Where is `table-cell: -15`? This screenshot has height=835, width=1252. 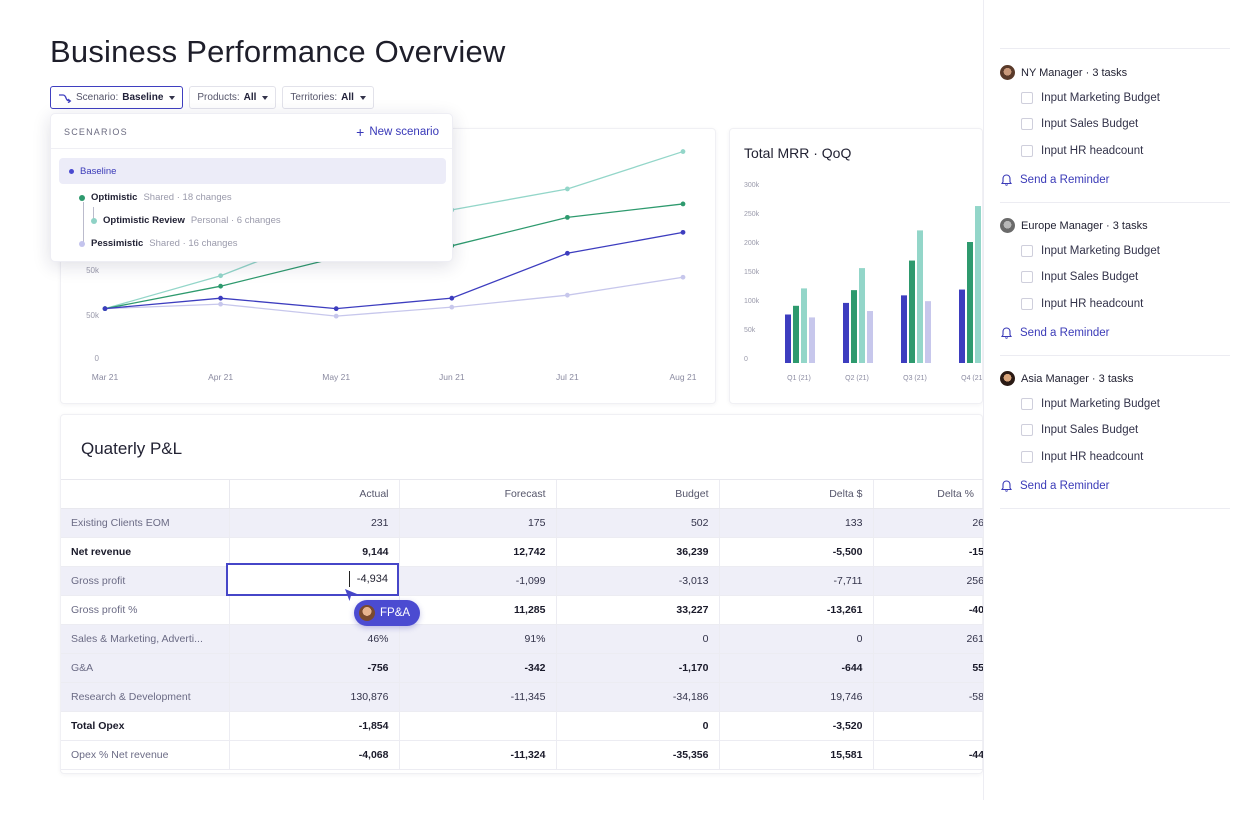
table-cell: -15 is located at coordinates (928, 552).